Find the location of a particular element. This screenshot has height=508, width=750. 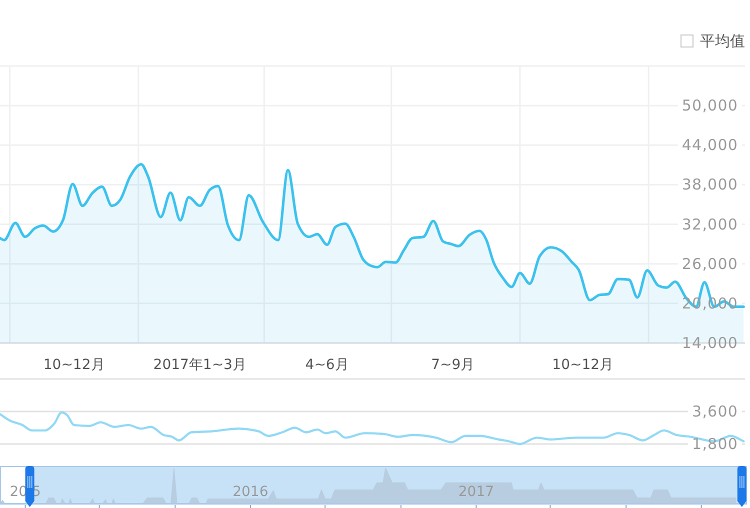

y-tick-label: 26,000 is located at coordinates (710, 263).